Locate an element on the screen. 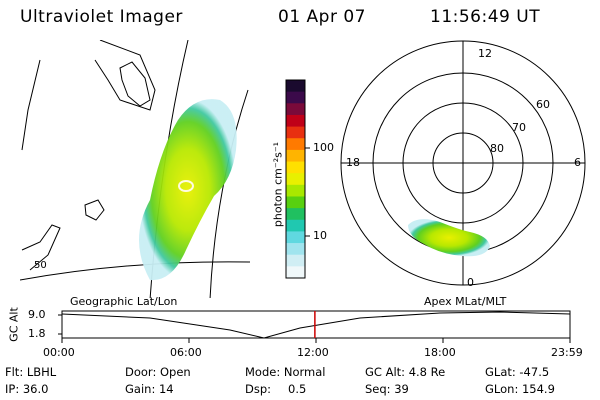 The height and width of the screenshot is (400, 600). lat-label-70: 70 is located at coordinates (519, 127).